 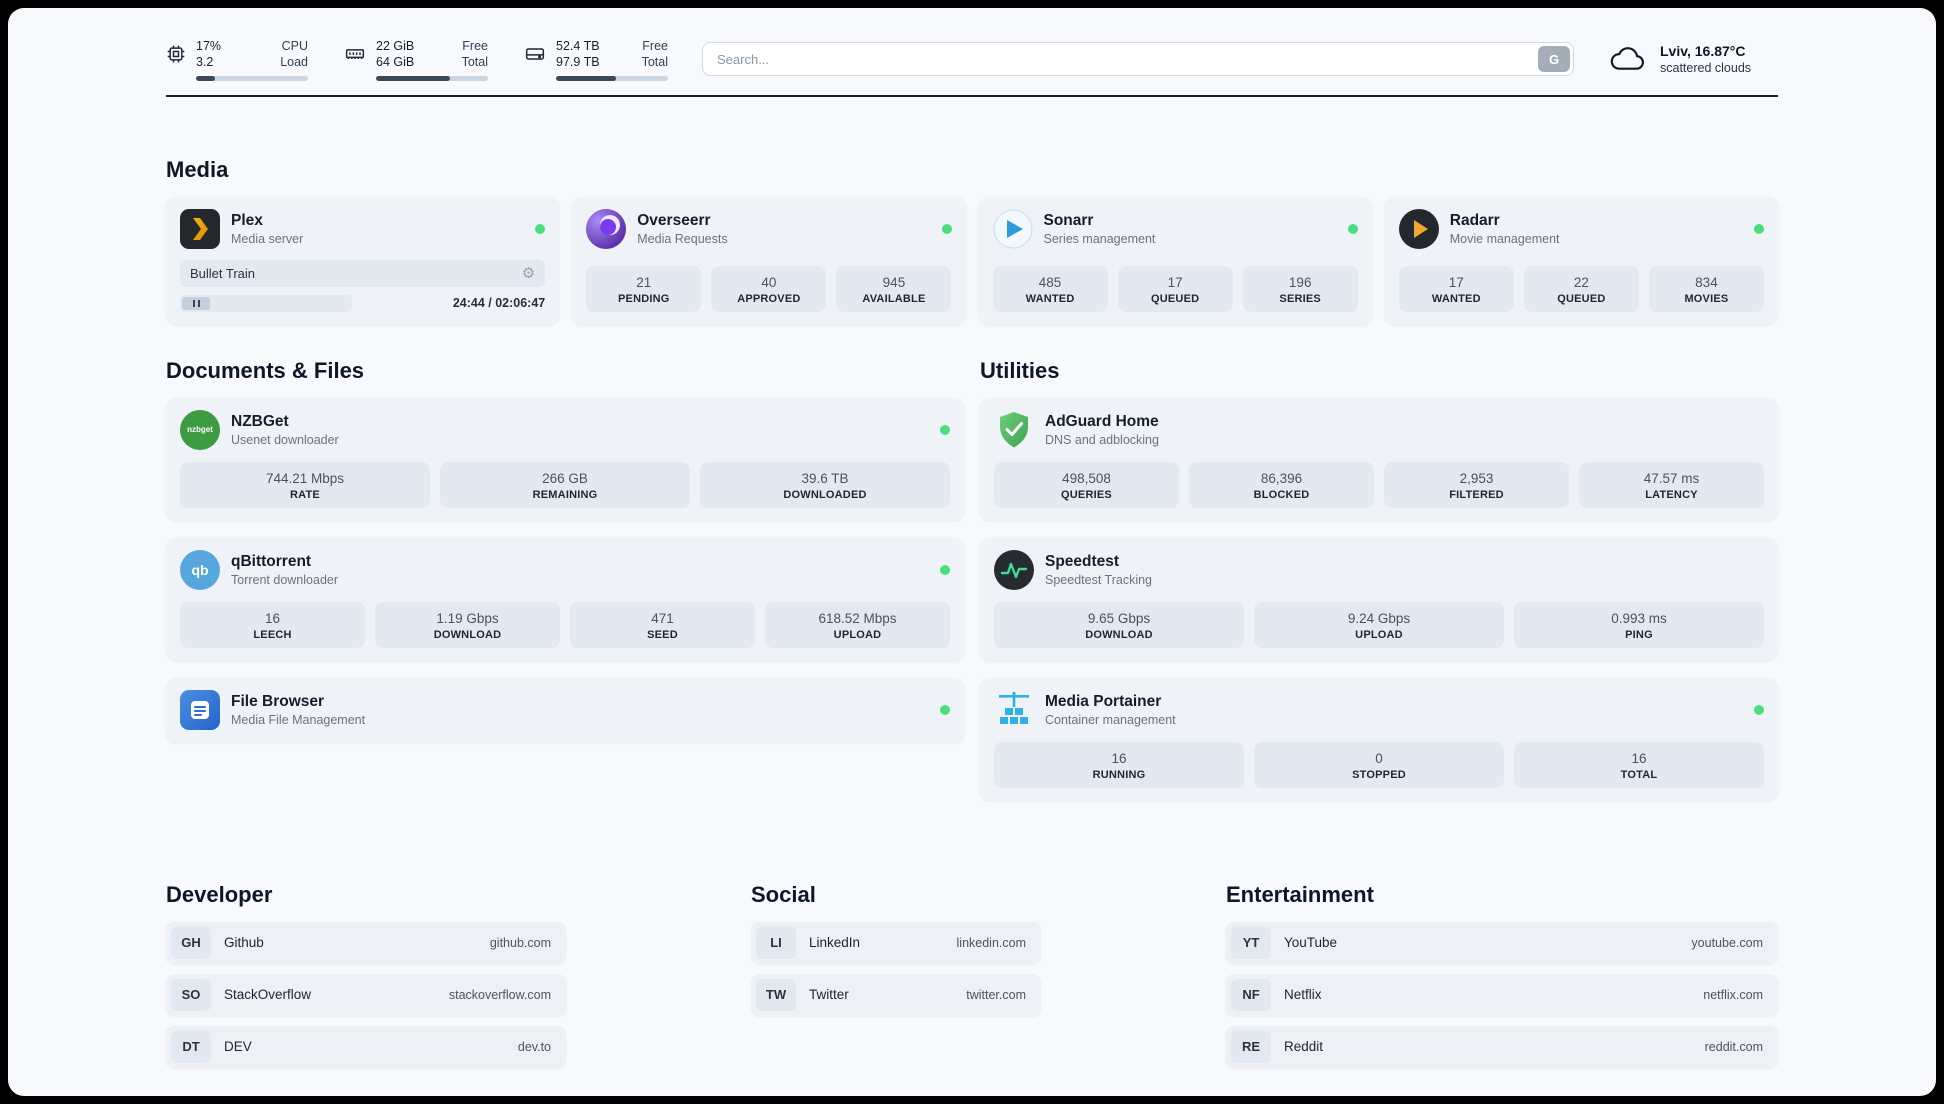 I want to click on cpu-progress-fill, so click(x=206, y=78).